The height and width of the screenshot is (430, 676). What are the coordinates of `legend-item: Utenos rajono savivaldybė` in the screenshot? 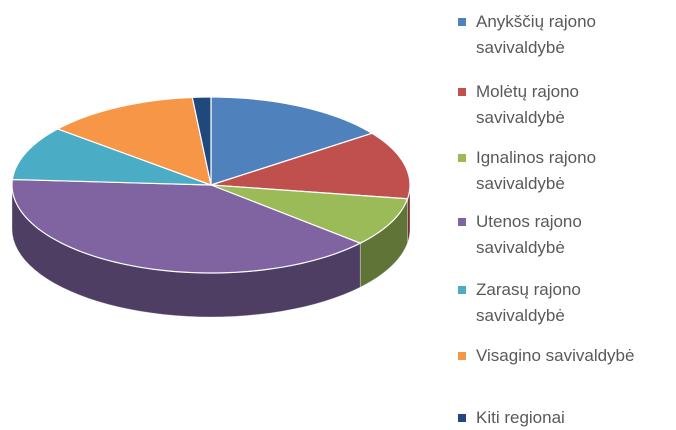 It's located at (565, 235).